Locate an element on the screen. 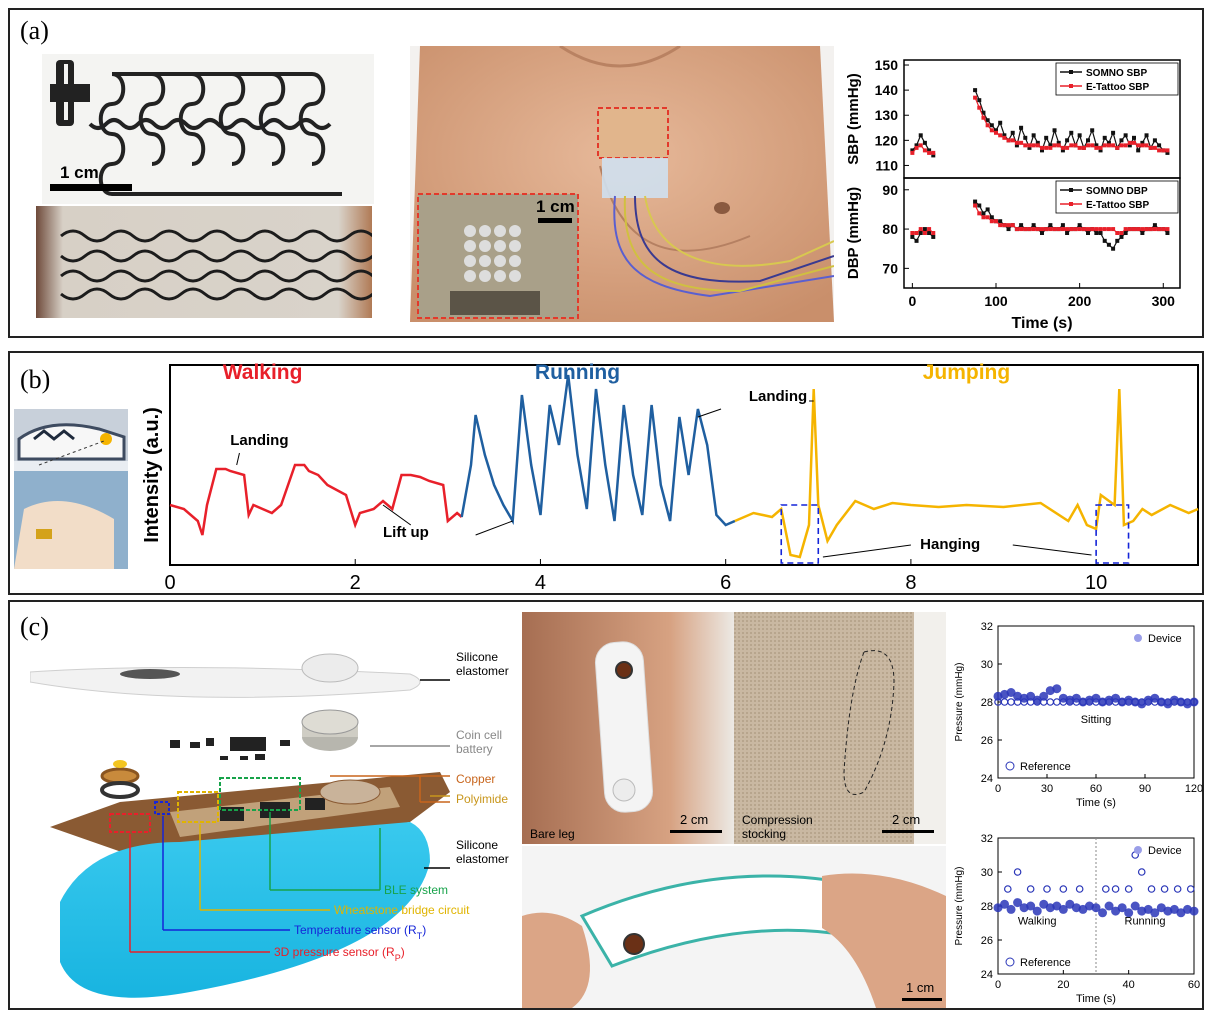 The width and height of the screenshot is (1206, 1013). component-label: 3D pressure sensor (RP) is located at coordinates (339, 954).